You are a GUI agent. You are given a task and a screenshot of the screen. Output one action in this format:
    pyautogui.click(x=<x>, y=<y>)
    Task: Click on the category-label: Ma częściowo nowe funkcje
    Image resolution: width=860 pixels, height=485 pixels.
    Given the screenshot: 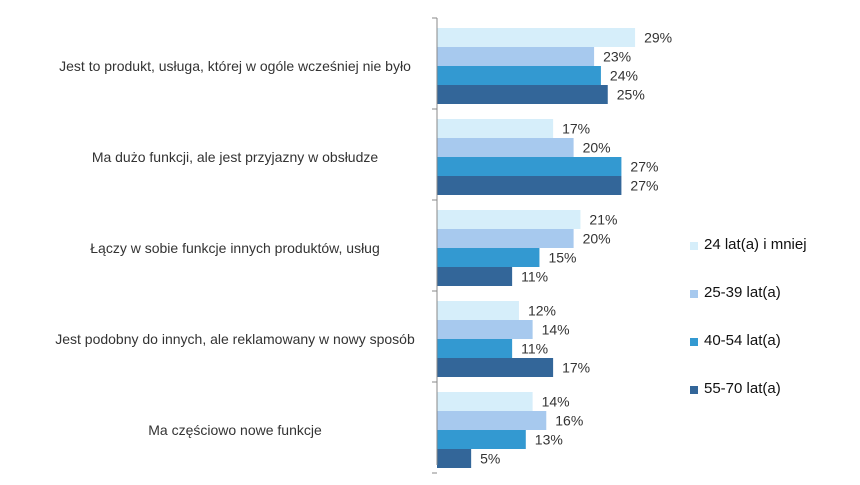 What is the action you would take?
    pyautogui.click(x=235, y=430)
    